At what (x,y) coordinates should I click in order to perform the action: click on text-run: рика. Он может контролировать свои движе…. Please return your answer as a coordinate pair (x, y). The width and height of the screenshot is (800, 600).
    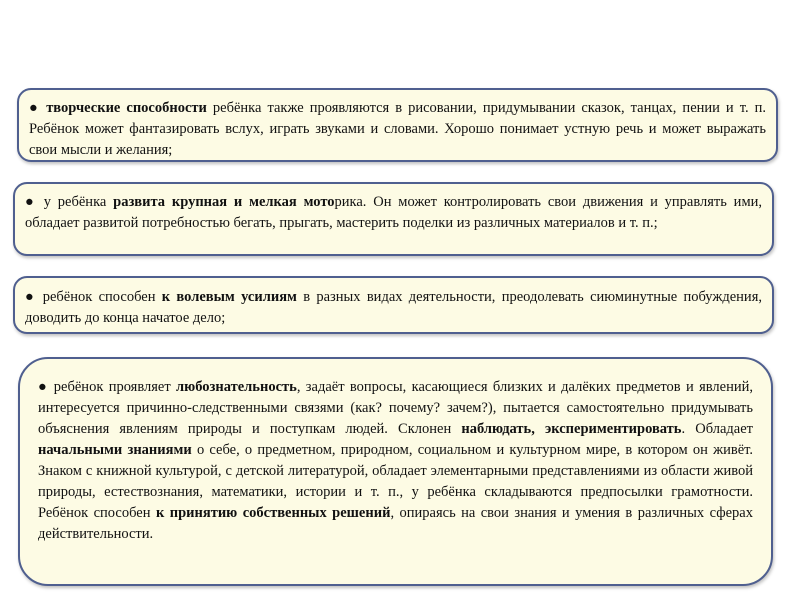
    Looking at the image, I should click on (393, 212).